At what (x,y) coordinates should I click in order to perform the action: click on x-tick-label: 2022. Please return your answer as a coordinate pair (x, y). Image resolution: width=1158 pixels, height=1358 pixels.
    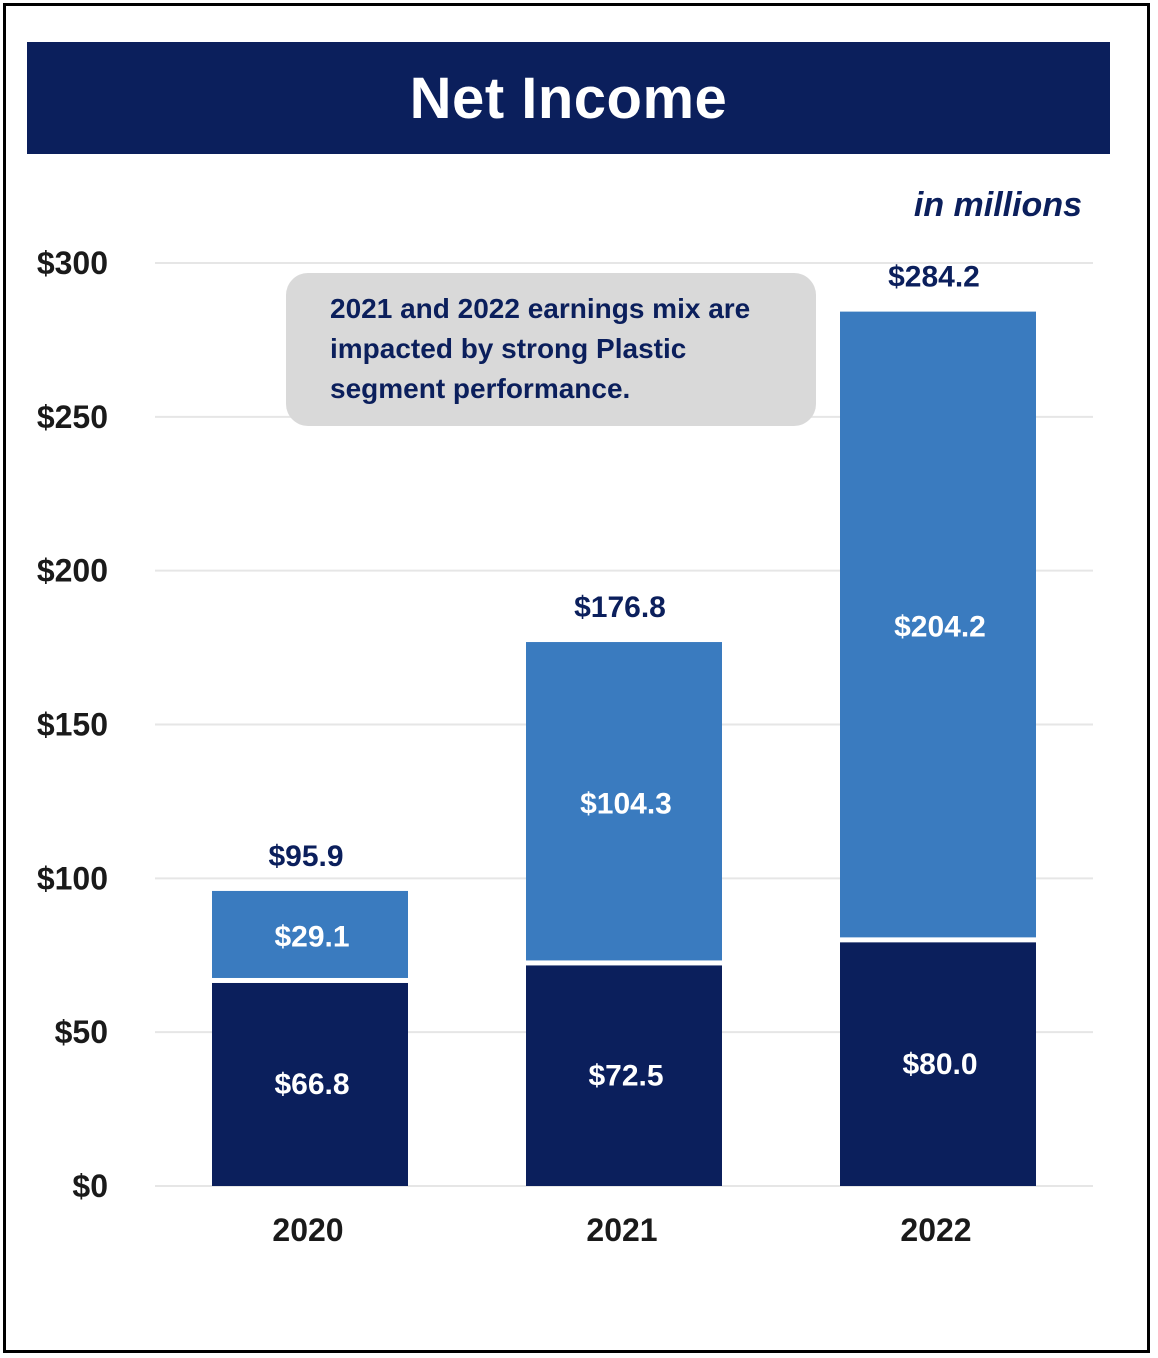
    Looking at the image, I should click on (935, 1230).